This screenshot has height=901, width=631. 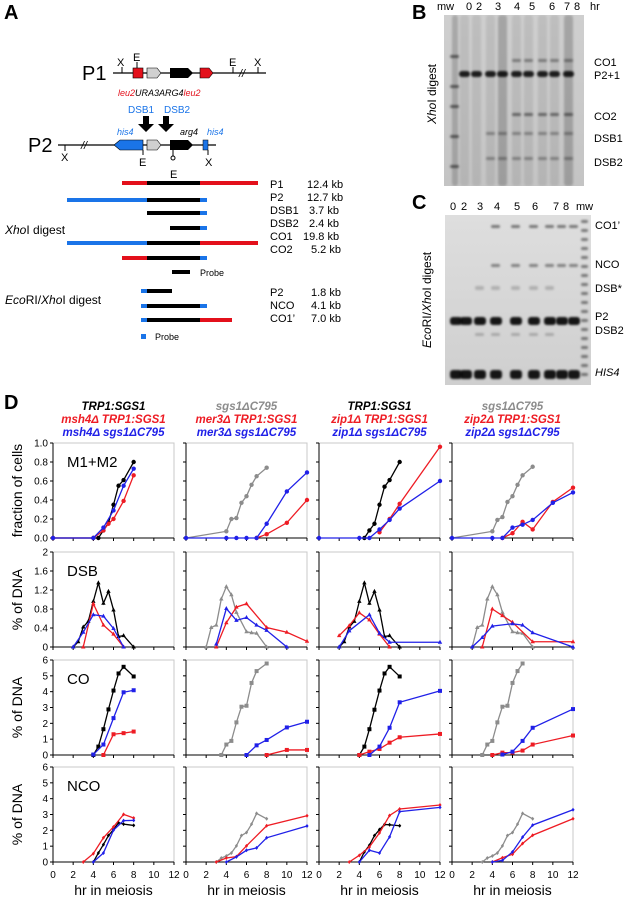 What do you see at coordinates (549, 265) in the screenshot?
I see `nco-band` at bounding box center [549, 265].